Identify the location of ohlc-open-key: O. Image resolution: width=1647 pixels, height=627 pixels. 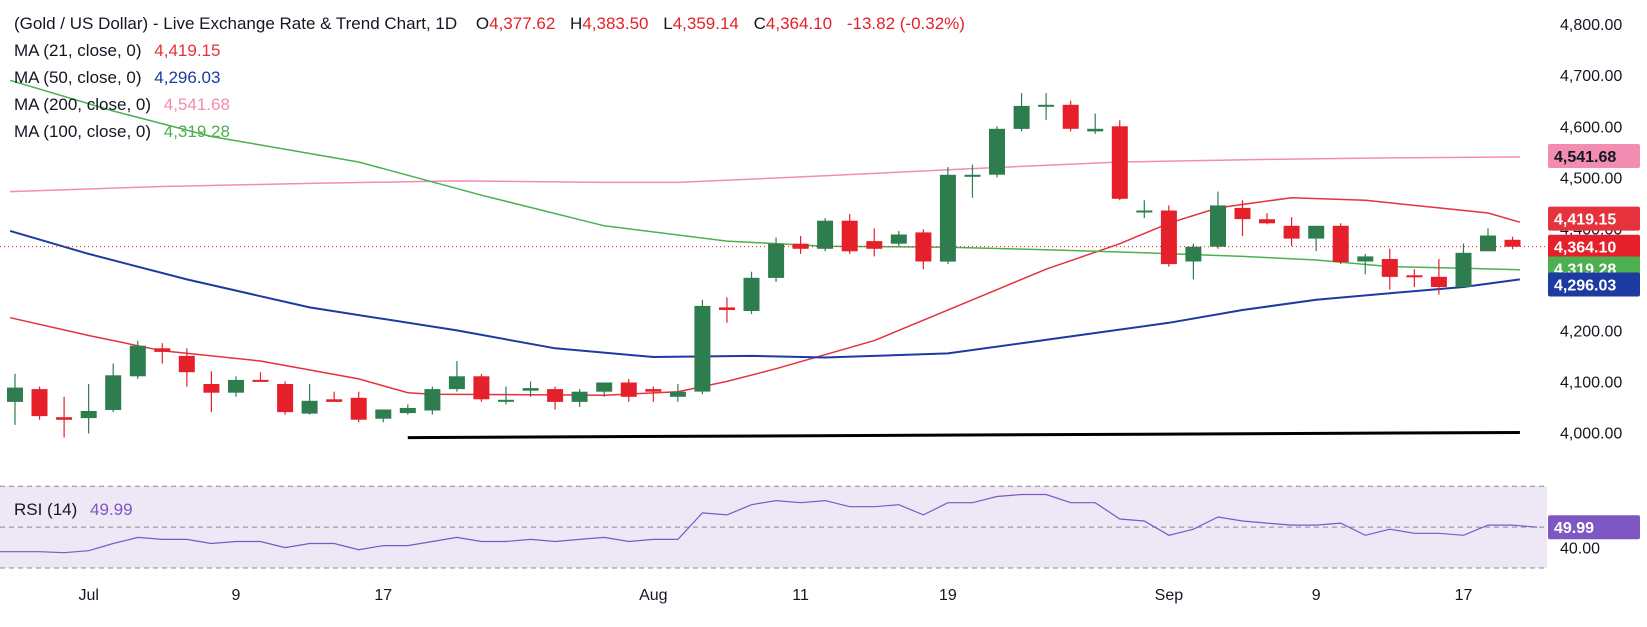
(482, 23).